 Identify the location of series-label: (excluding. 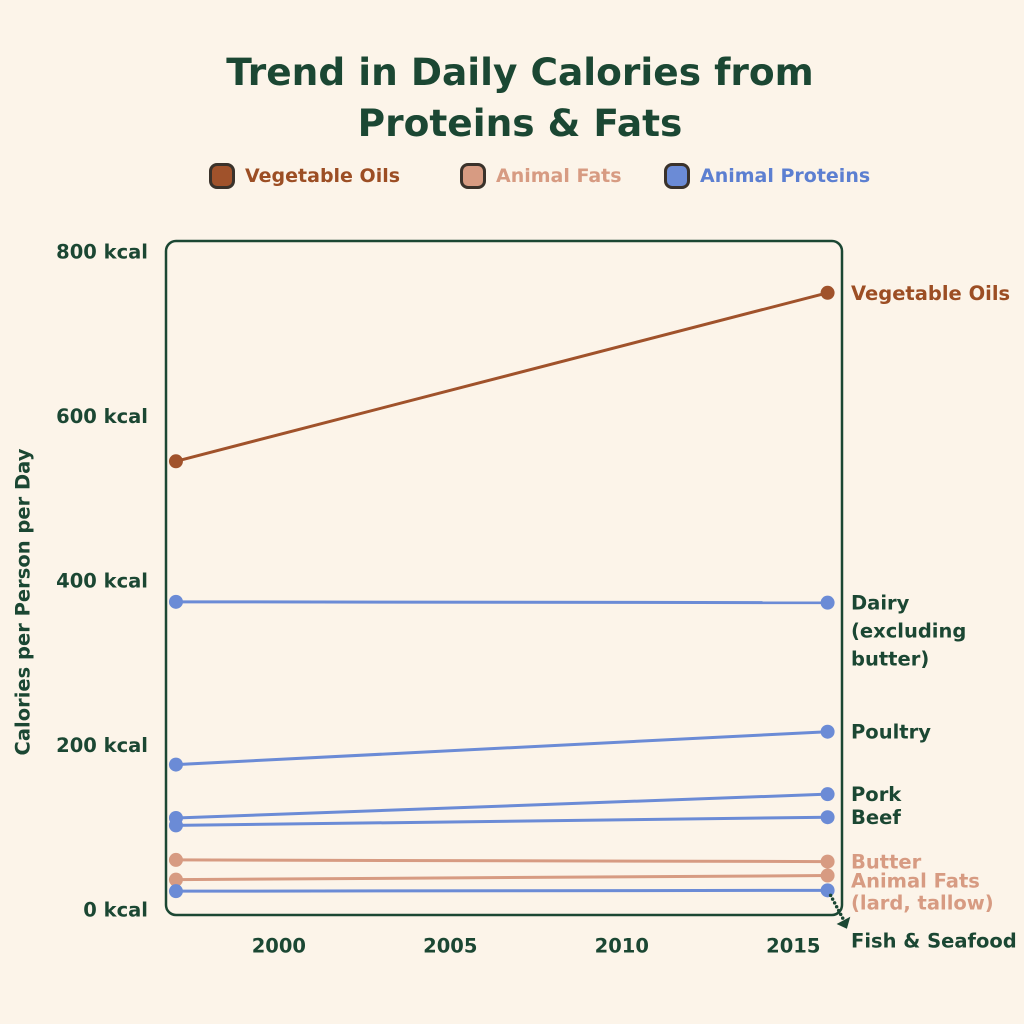
(908, 631).